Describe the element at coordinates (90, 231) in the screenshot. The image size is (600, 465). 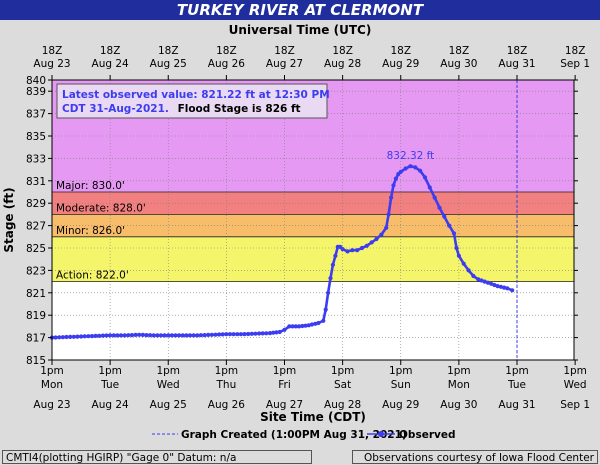
I see `flood-band-label-minor: Minor: 826.0'` at that location.